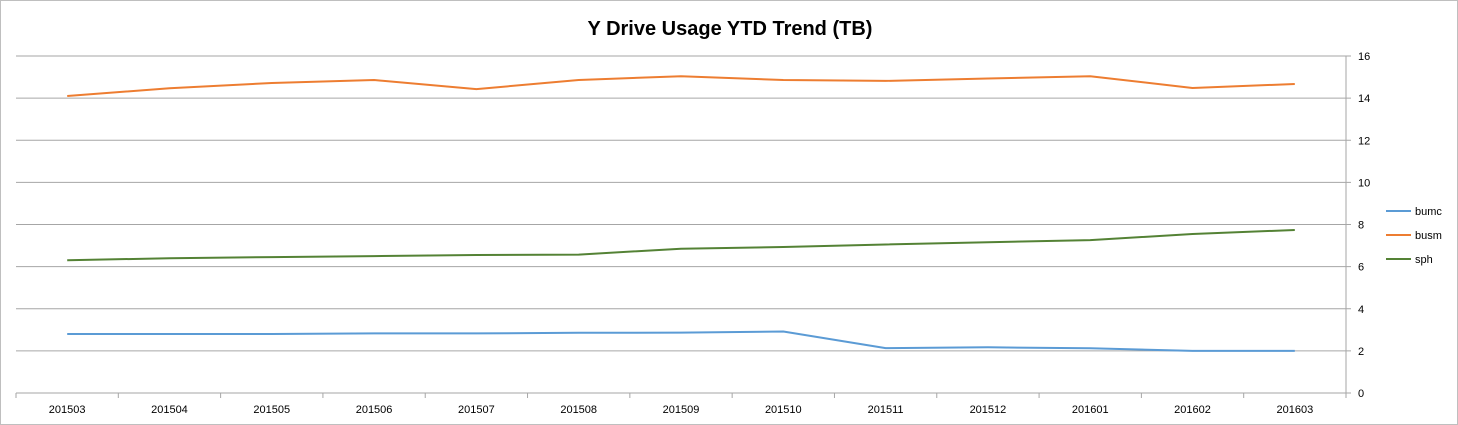 The width and height of the screenshot is (1458, 425). What do you see at coordinates (783, 410) in the screenshot?
I see `x-tick-label: 201510` at bounding box center [783, 410].